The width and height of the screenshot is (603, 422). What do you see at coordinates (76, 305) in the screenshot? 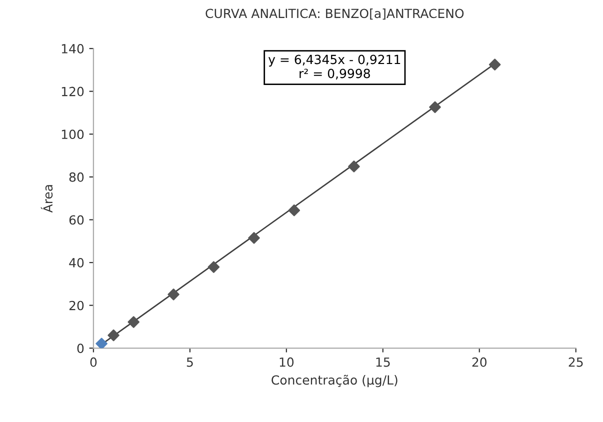
I see `y-tick-label: 20` at bounding box center [76, 305].